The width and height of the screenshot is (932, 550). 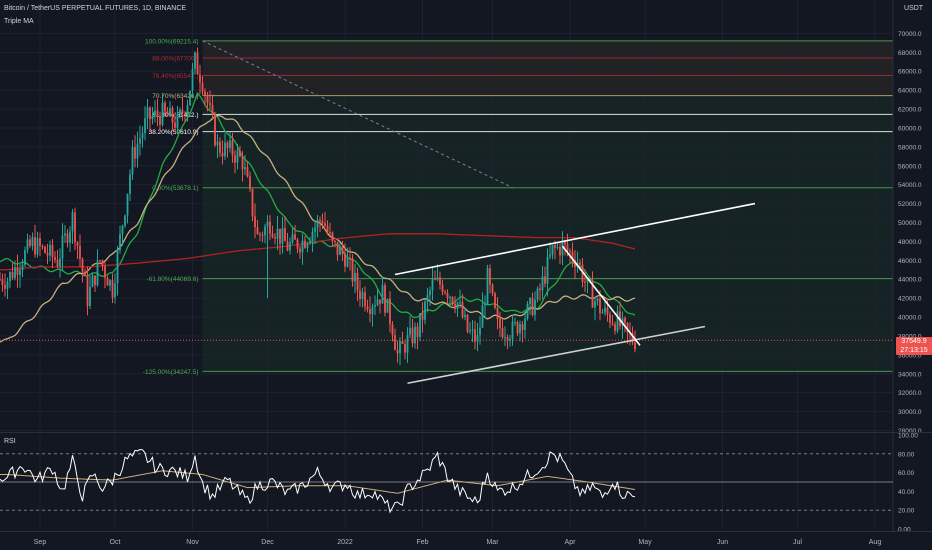 I want to click on fib-zone-upper, so click(x=547, y=68).